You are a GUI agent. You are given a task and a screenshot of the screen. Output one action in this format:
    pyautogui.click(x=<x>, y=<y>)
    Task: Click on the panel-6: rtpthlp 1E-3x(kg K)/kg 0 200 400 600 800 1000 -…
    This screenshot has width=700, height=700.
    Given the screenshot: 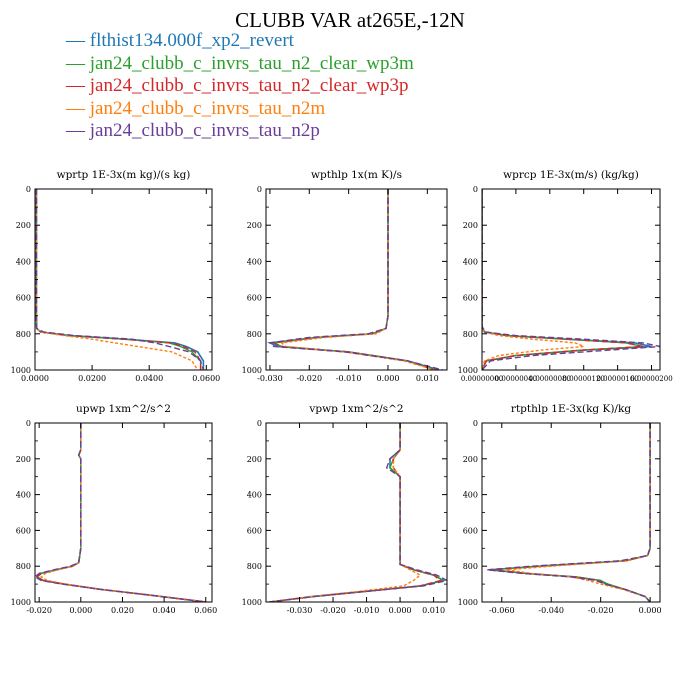 What is the action you would take?
    pyautogui.click(x=560, y=509)
    